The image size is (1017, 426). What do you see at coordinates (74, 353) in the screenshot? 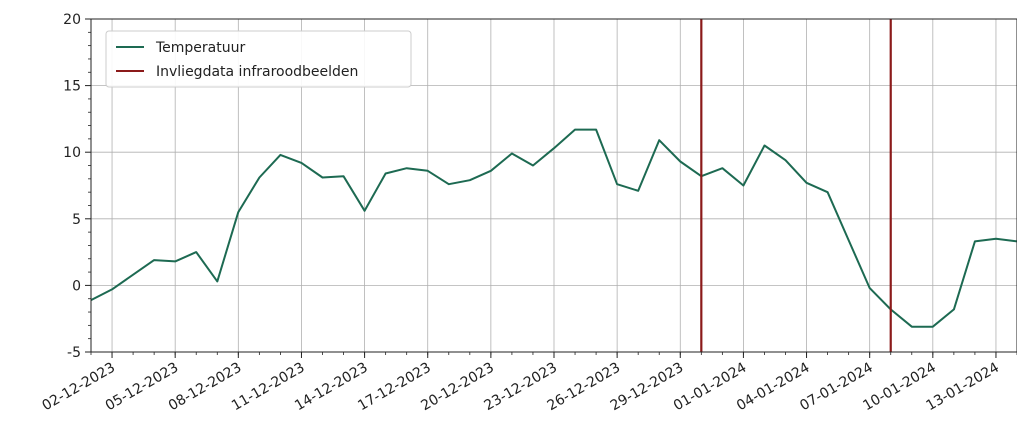
I see `y-tick-label: -5` at bounding box center [74, 353].